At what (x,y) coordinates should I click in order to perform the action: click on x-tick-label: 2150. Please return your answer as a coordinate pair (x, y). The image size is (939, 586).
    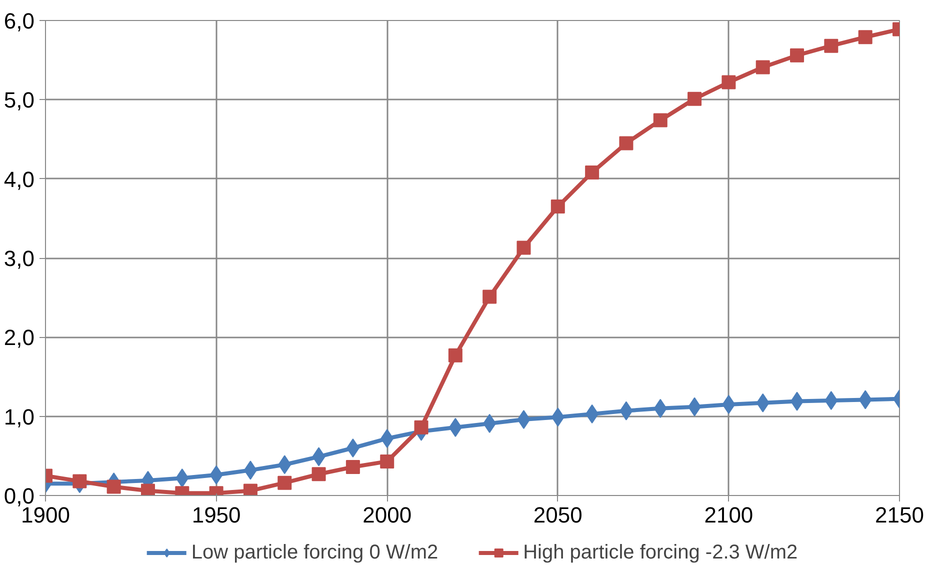
    Looking at the image, I should click on (899, 515).